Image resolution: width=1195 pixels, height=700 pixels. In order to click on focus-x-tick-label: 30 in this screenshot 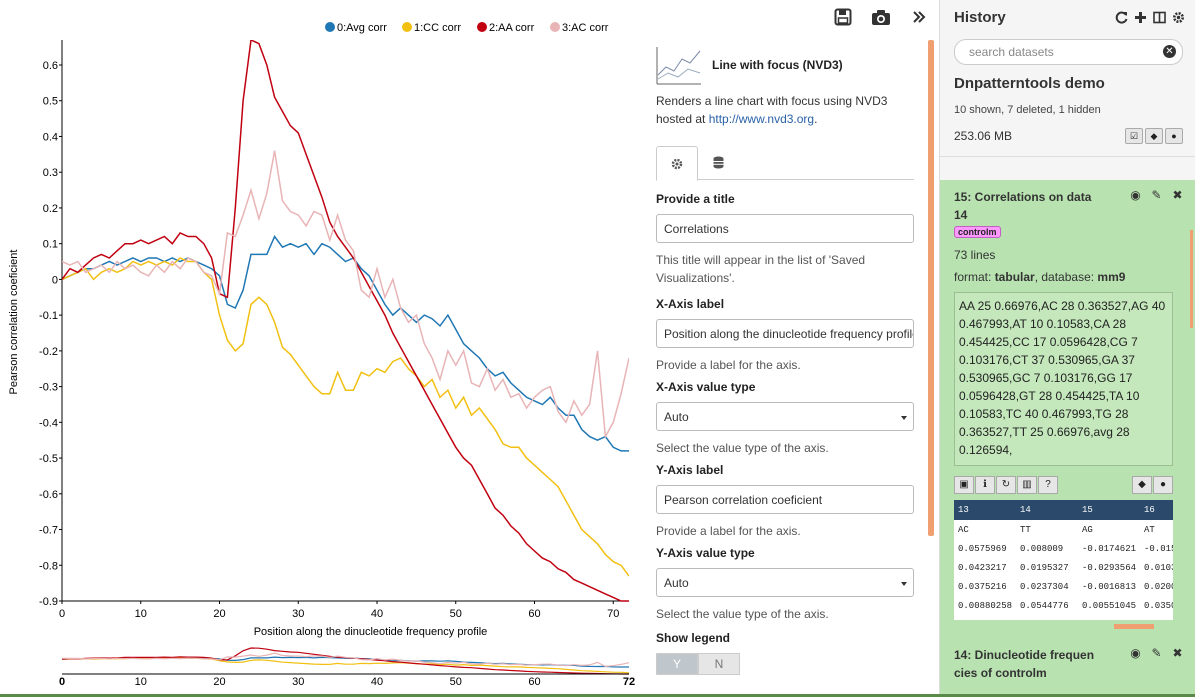, I will do `click(298, 682)`.